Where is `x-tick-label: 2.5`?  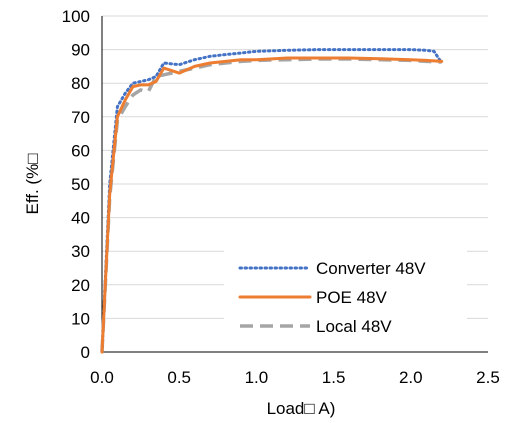
x-tick-label: 2.5 is located at coordinates (488, 377).